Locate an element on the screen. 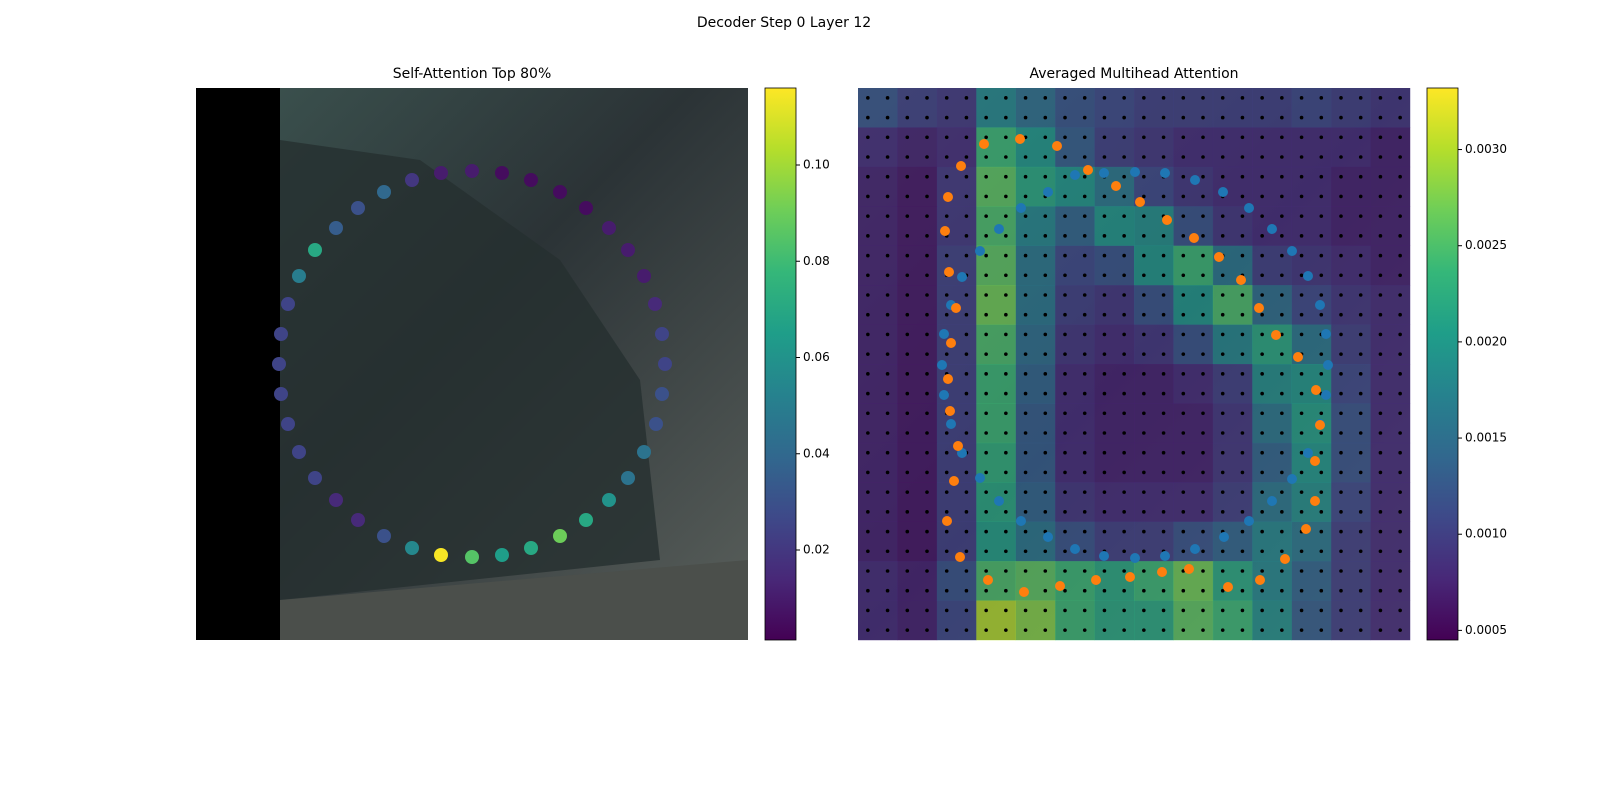  colorbar-tick-label: 0.0010 is located at coordinates (1486, 534).